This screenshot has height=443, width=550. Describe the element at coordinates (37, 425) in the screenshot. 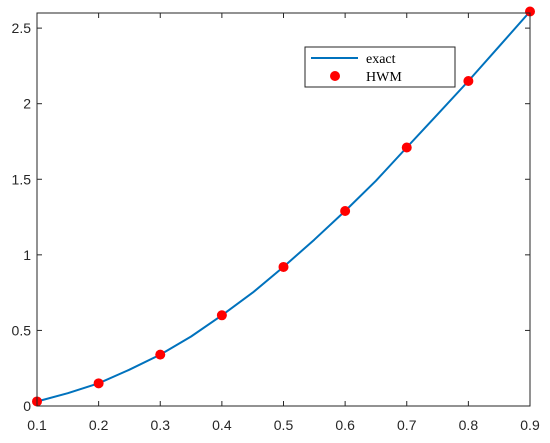

I see `x-tick-label: 0.1` at that location.